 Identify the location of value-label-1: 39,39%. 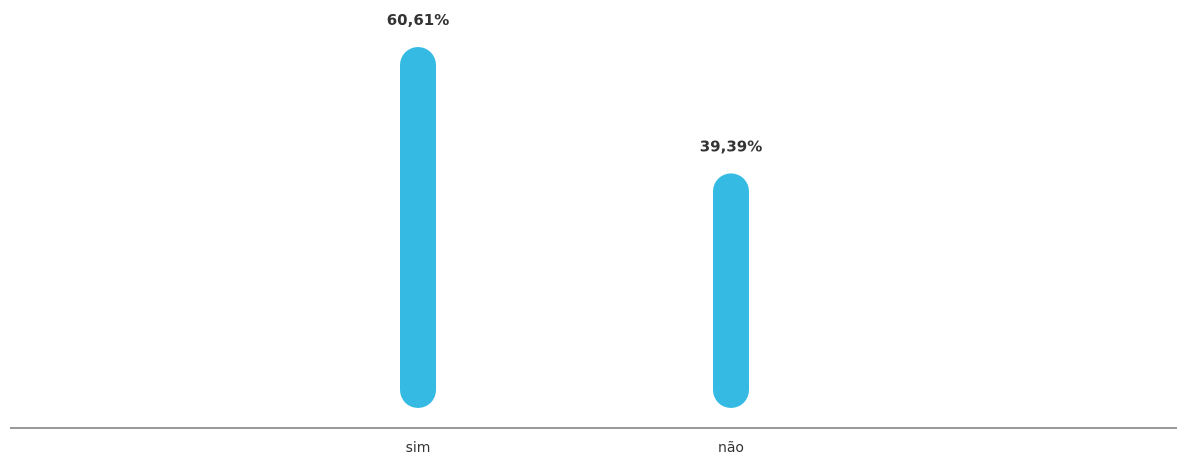
(731, 146).